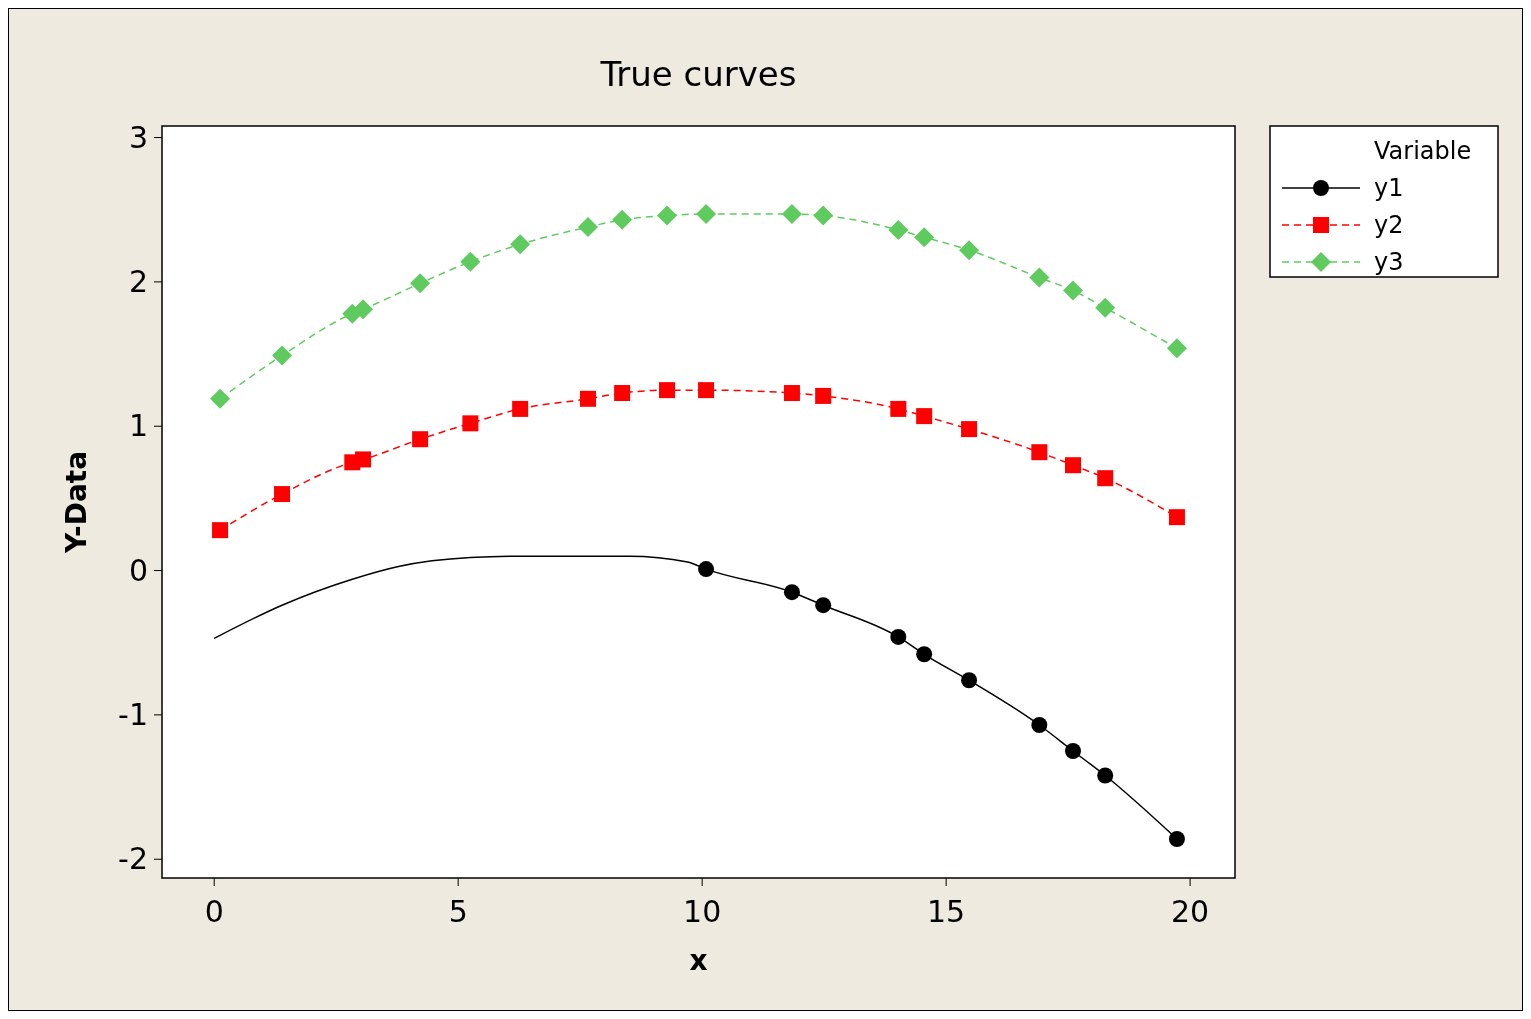 The image size is (1531, 1019). What do you see at coordinates (946, 911) in the screenshot?
I see `x-tick-label: 15` at bounding box center [946, 911].